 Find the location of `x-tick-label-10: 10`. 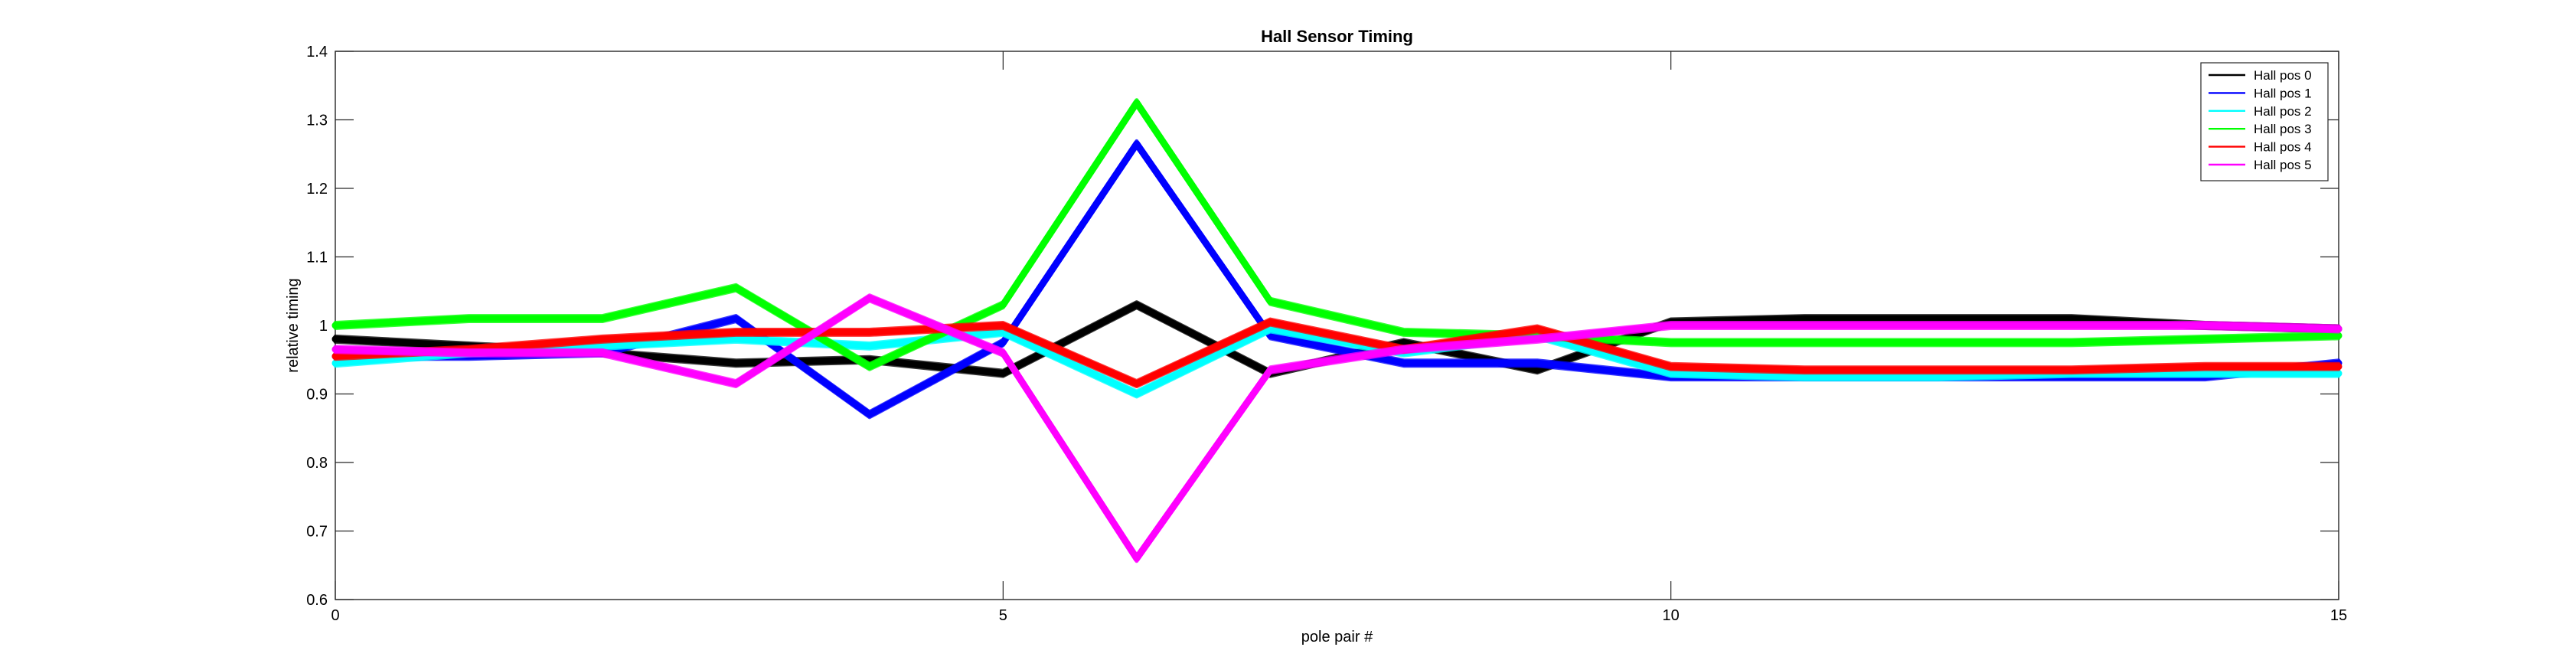

x-tick-label-10: 10 is located at coordinates (1672, 615).